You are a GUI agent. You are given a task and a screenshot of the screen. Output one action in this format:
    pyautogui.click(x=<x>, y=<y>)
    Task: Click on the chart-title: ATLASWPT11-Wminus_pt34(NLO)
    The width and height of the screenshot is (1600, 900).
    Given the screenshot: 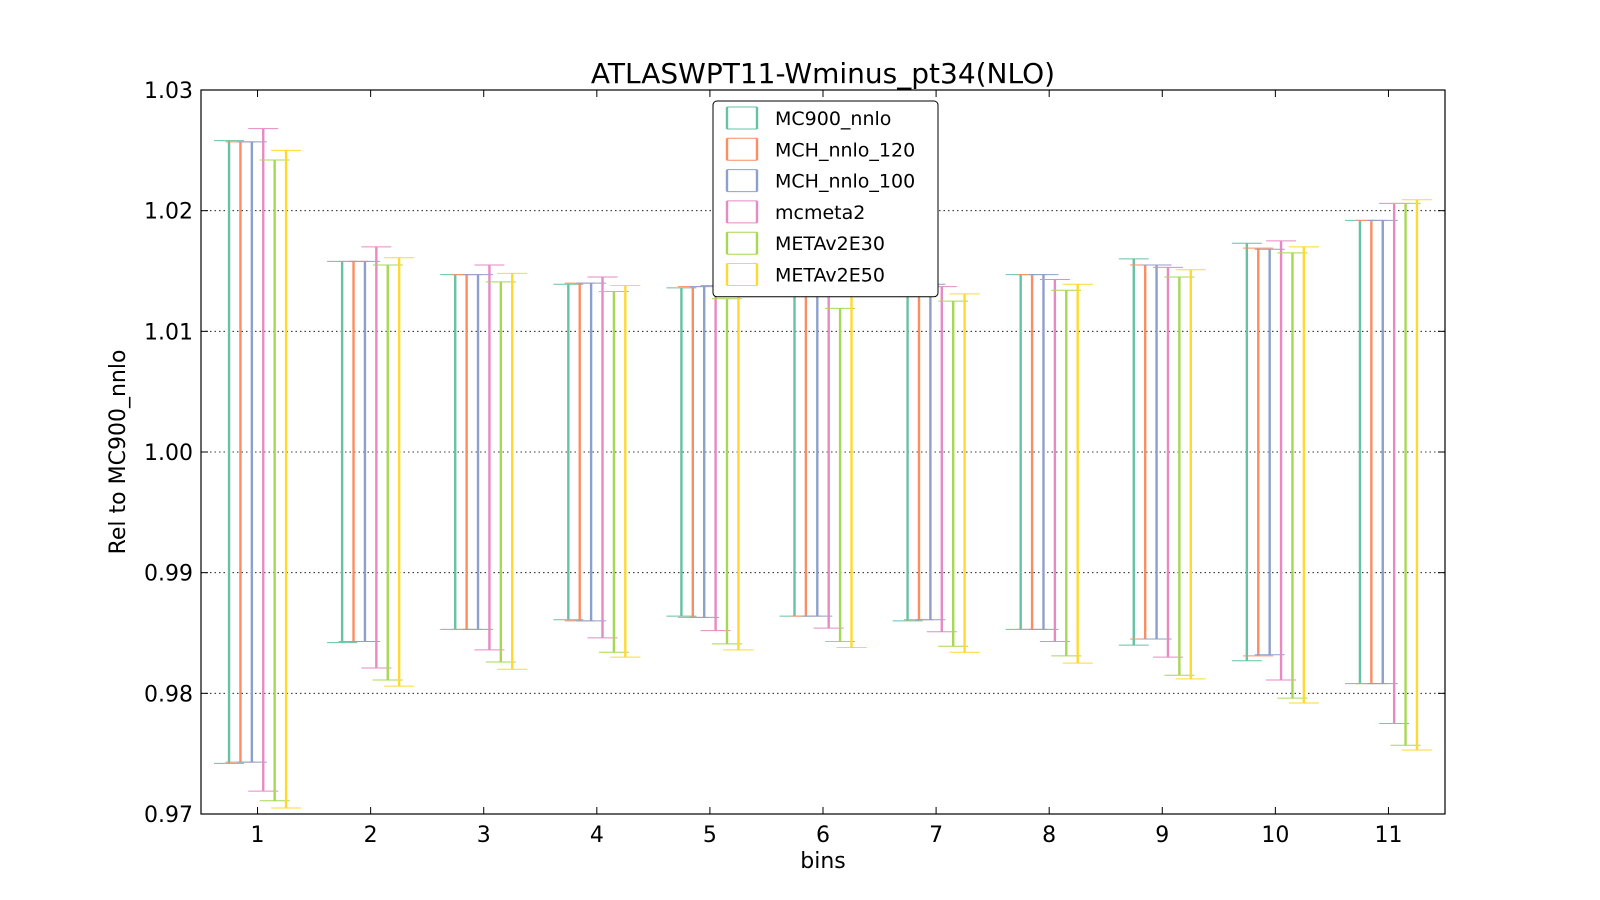 What is the action you would take?
    pyautogui.click(x=823, y=73)
    